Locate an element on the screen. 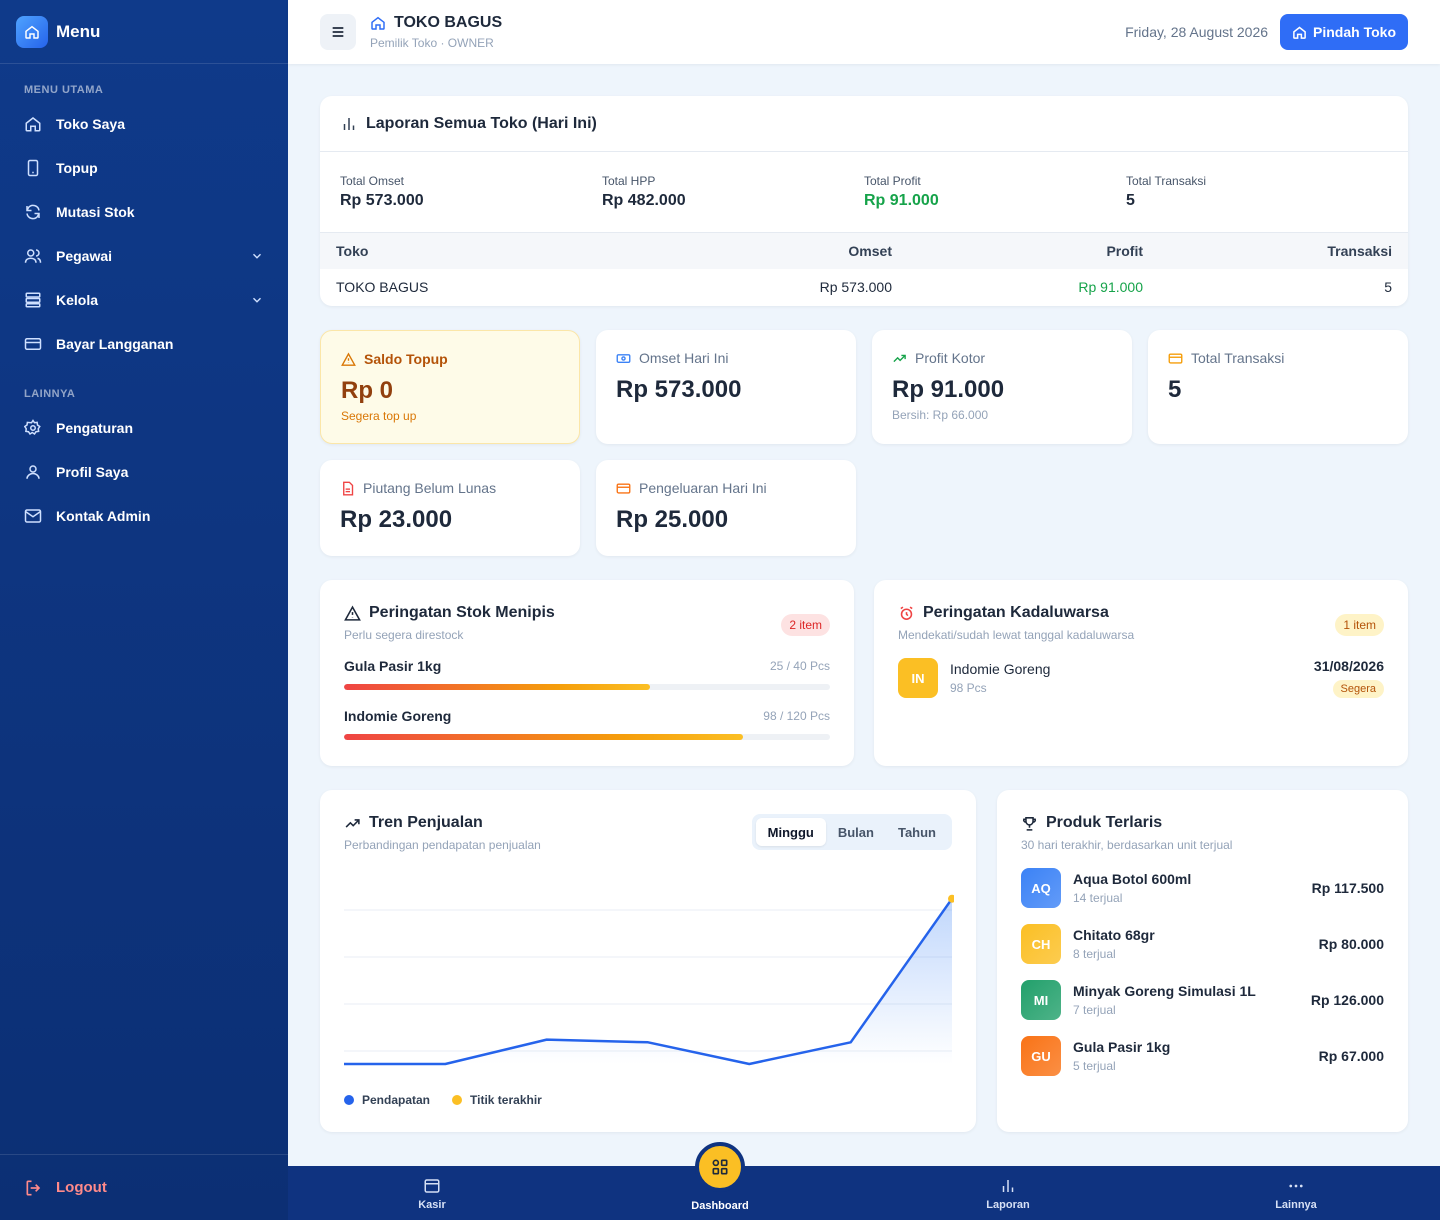 Image resolution: width=1440 pixels, height=1220 pixels. avatar: IN is located at coordinates (918, 678).